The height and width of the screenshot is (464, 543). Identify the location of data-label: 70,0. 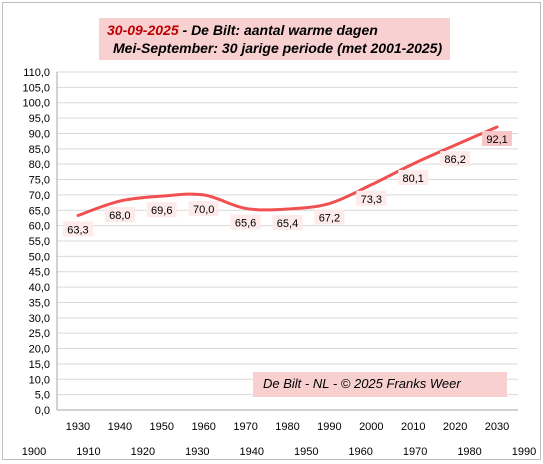
(203, 210).